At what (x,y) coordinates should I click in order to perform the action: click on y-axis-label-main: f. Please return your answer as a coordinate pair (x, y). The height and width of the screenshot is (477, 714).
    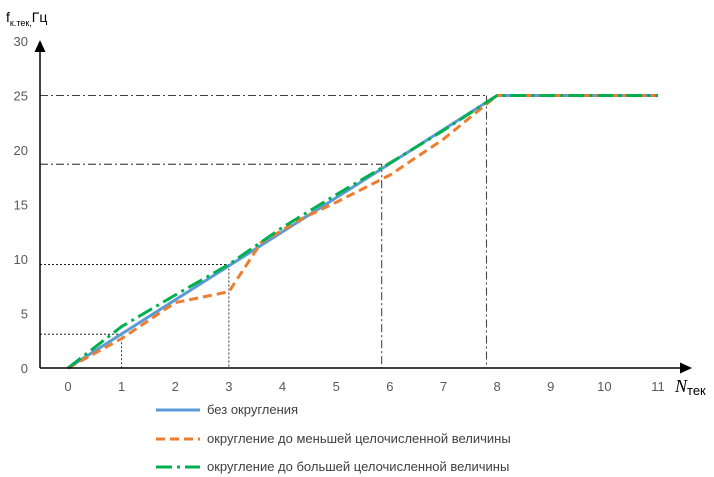
    Looking at the image, I should click on (8, 17).